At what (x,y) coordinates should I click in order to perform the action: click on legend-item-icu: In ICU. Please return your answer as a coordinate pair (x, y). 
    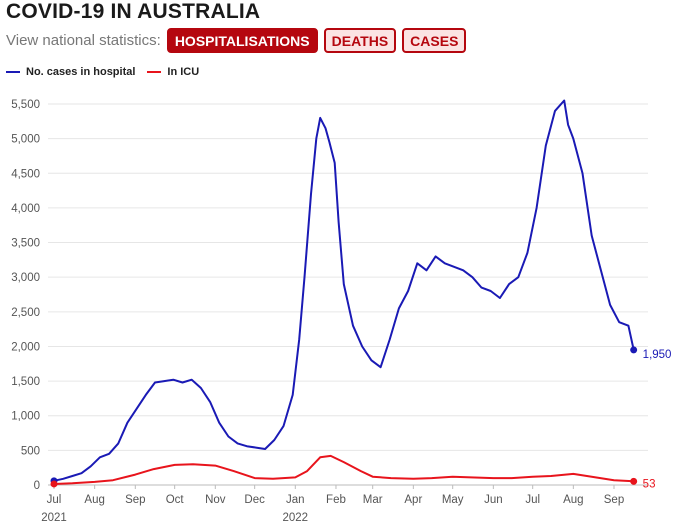
    Looking at the image, I should click on (173, 72).